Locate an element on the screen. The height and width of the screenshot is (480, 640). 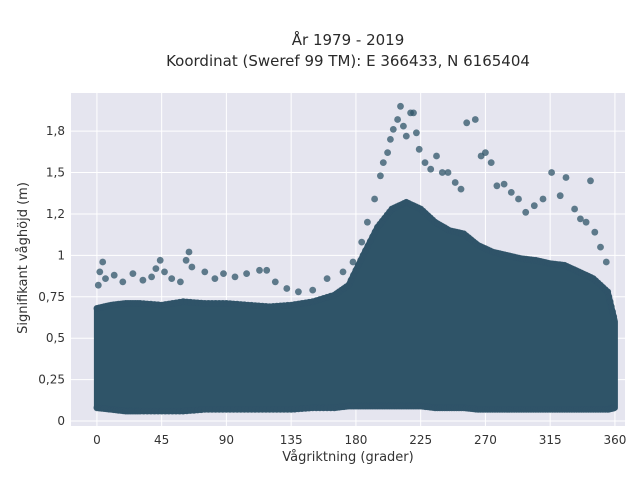
y-tick-label: 1,8 is located at coordinates (55, 131).